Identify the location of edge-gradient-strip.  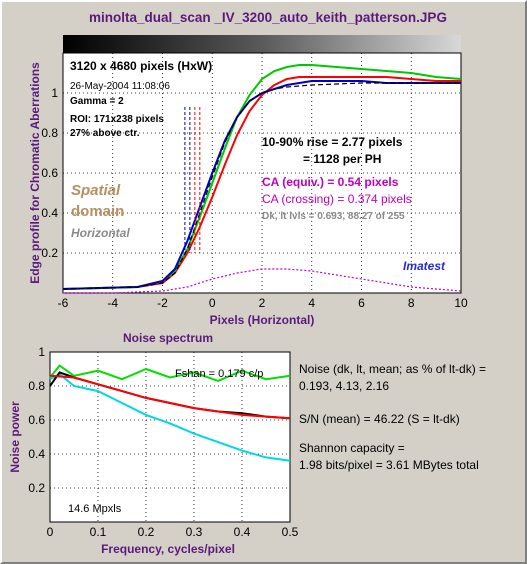
(262, 44).